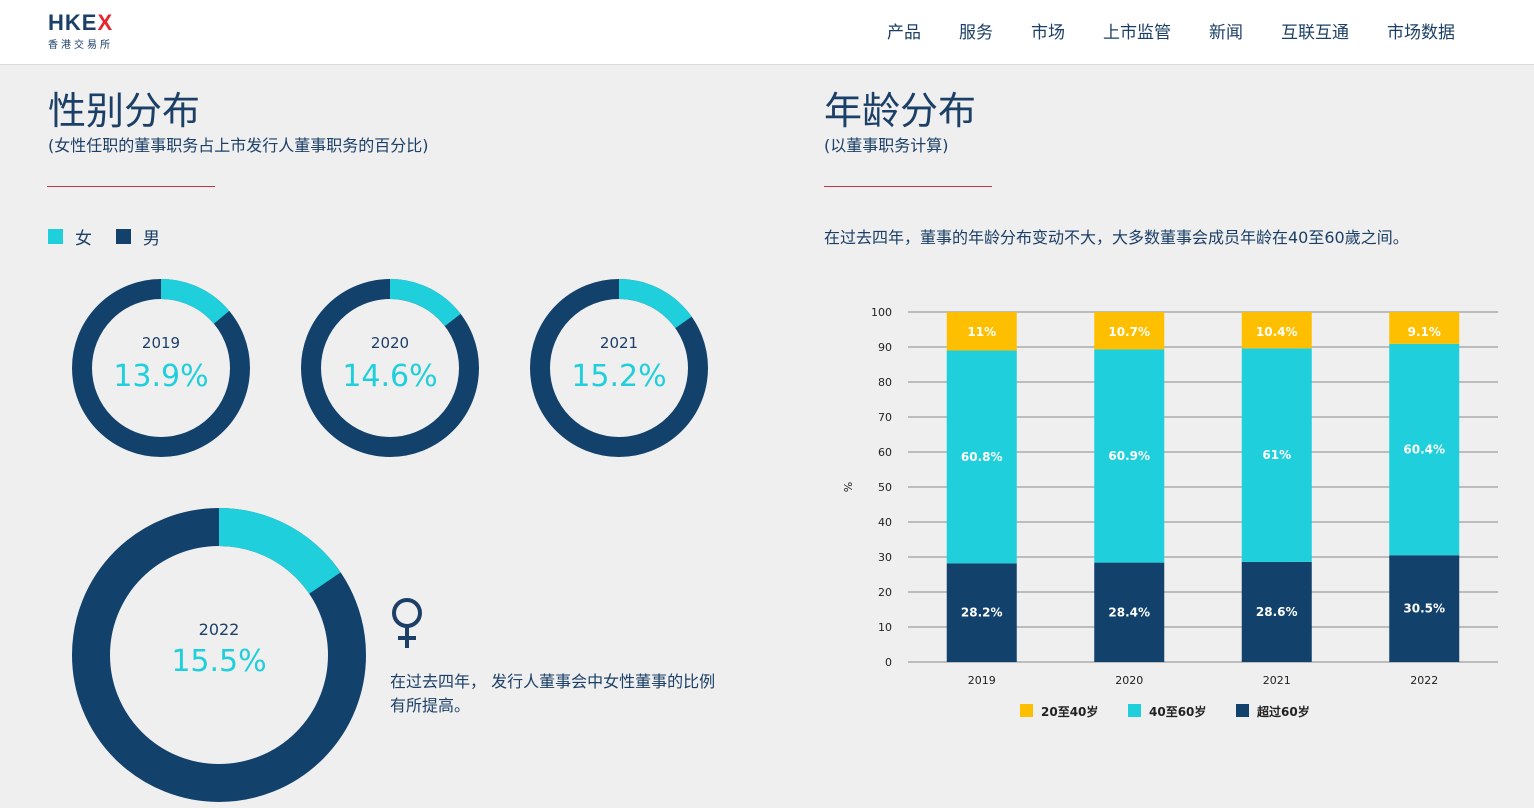 The width and height of the screenshot is (1534, 808). I want to click on donut-2022-year: 2022, so click(219, 629).